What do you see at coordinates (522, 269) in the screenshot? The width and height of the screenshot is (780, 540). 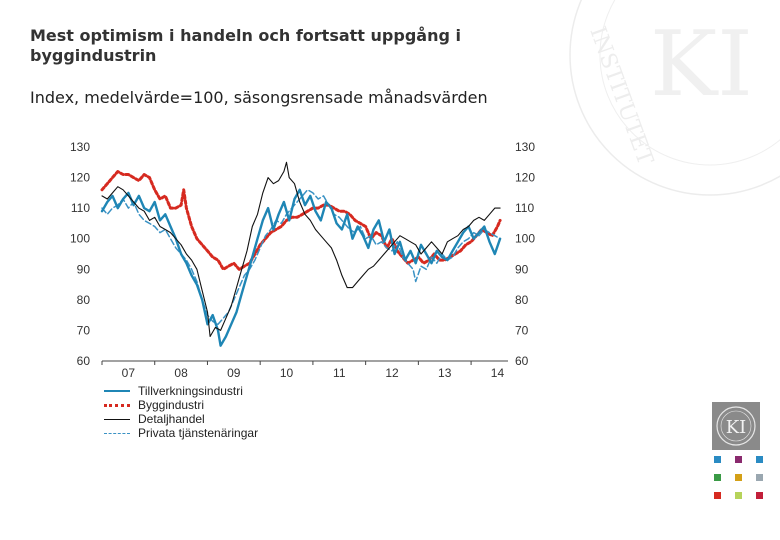 I see `y-tick-right: 90` at bounding box center [522, 269].